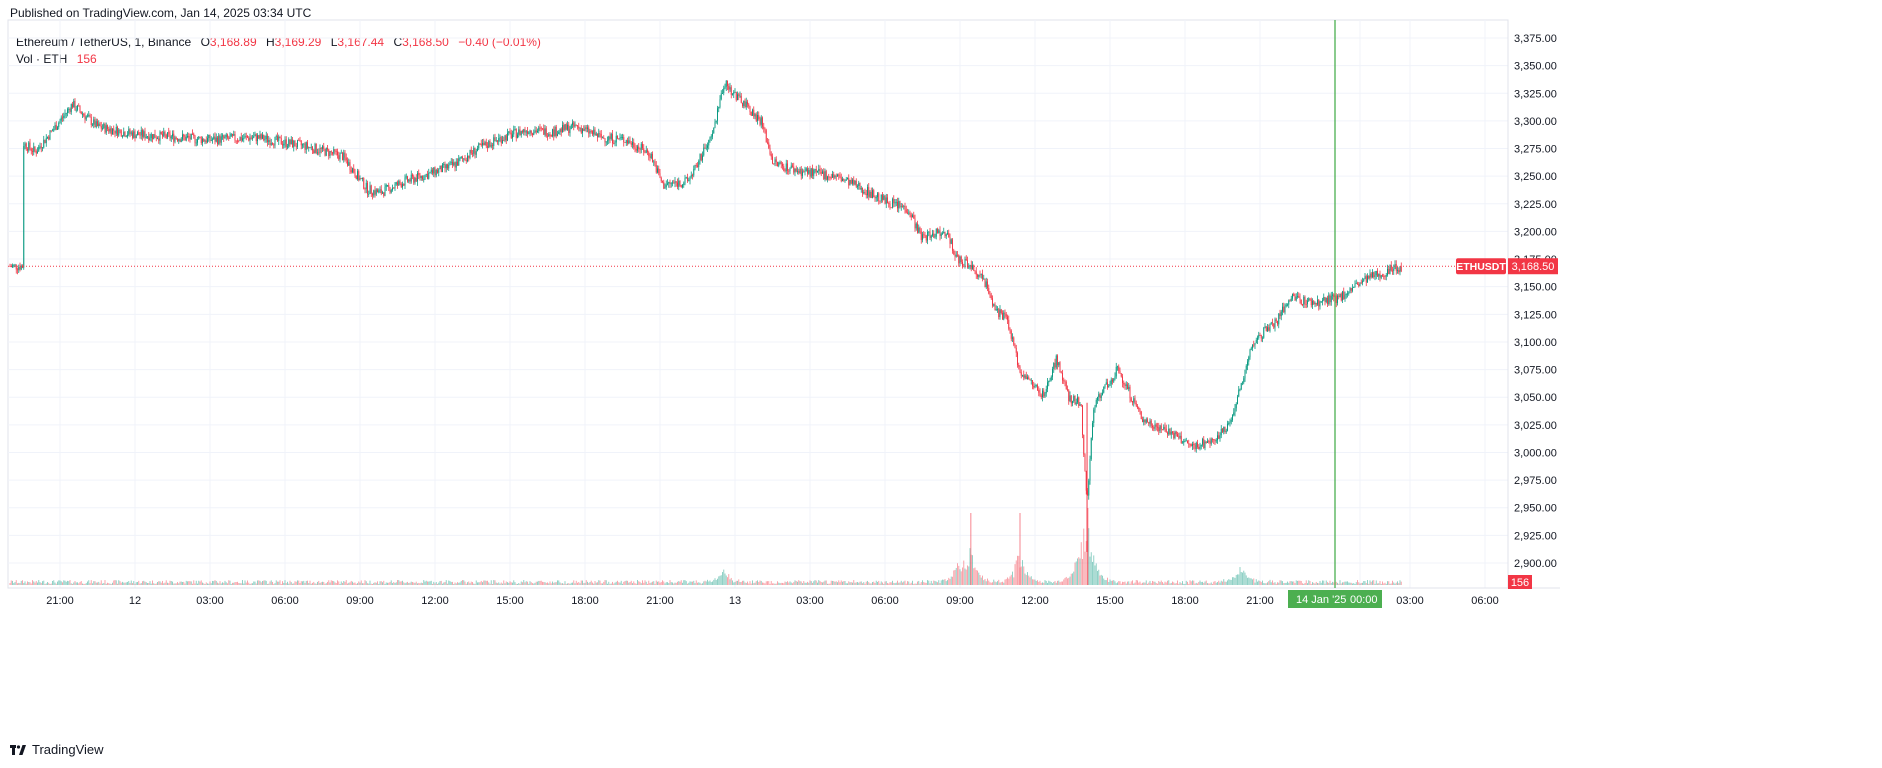 Image resolution: width=1882 pixels, height=768 pixels. Describe the element at coordinates (1535, 94) in the screenshot. I see `y-tick-label: 3,325.00` at that location.